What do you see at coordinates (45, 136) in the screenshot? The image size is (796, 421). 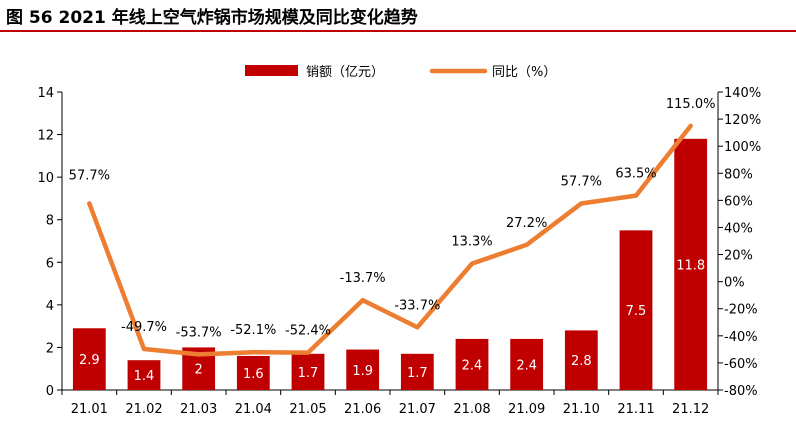 I see `y-left-tick-label: 12` at bounding box center [45, 136].